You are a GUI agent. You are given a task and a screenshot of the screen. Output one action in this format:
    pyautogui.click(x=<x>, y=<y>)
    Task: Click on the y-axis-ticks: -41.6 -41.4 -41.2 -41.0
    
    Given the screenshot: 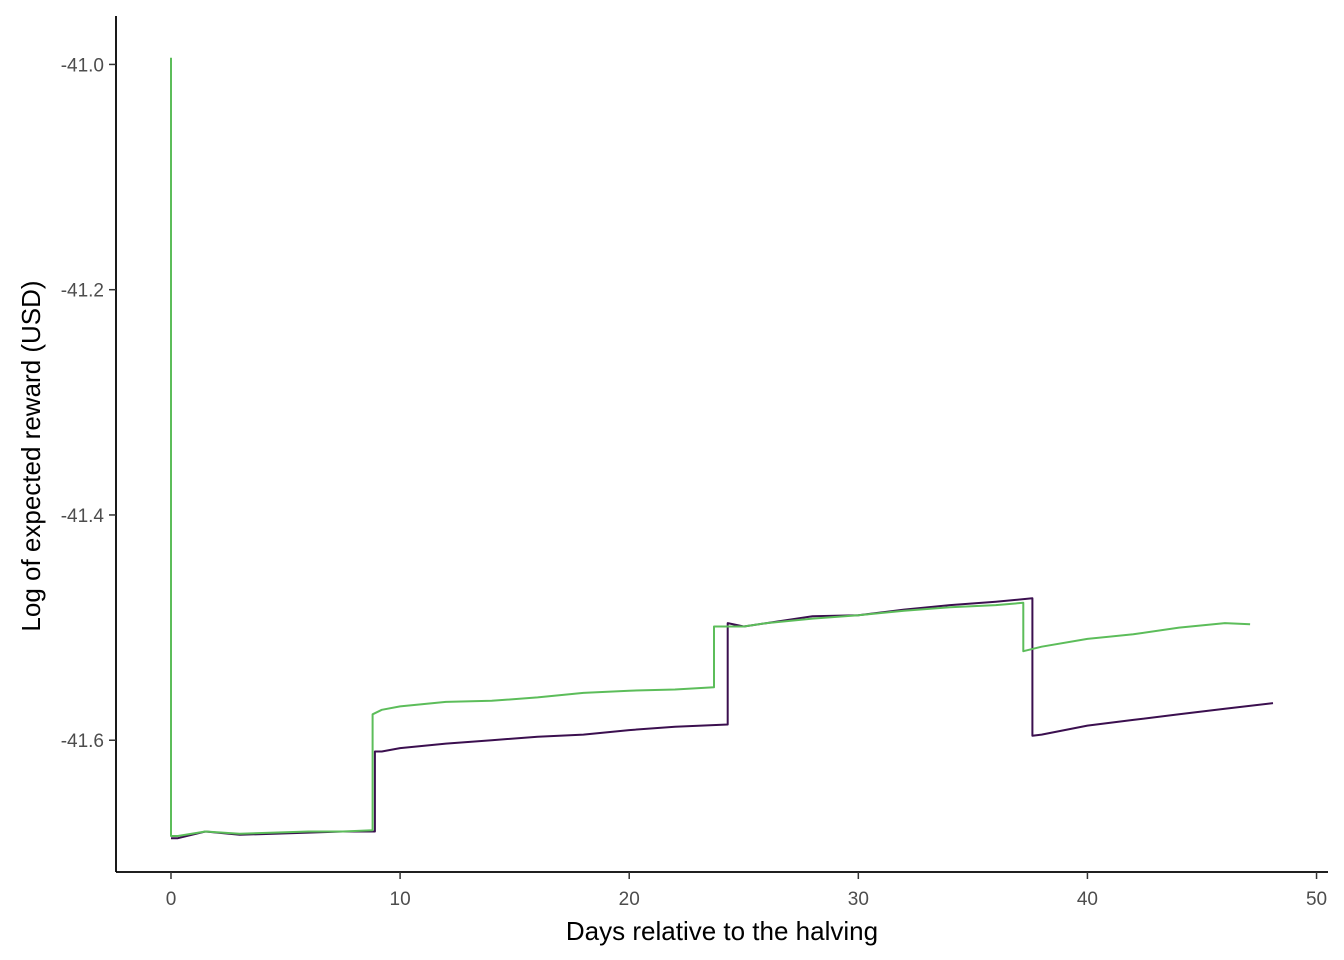 What is the action you would take?
    pyautogui.click(x=88, y=403)
    